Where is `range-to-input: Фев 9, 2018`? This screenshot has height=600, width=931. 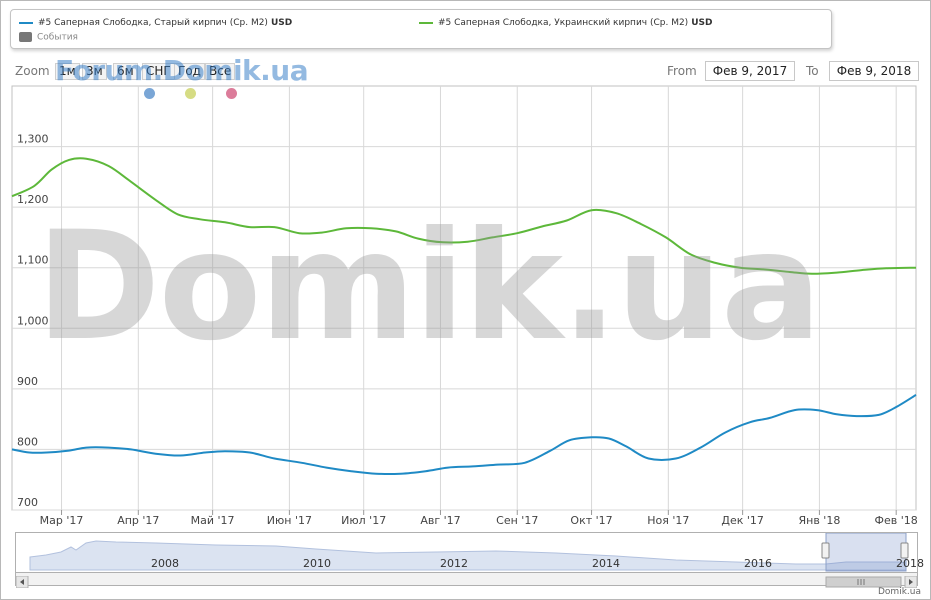 range-to-input: Фев 9, 2018 is located at coordinates (874, 71).